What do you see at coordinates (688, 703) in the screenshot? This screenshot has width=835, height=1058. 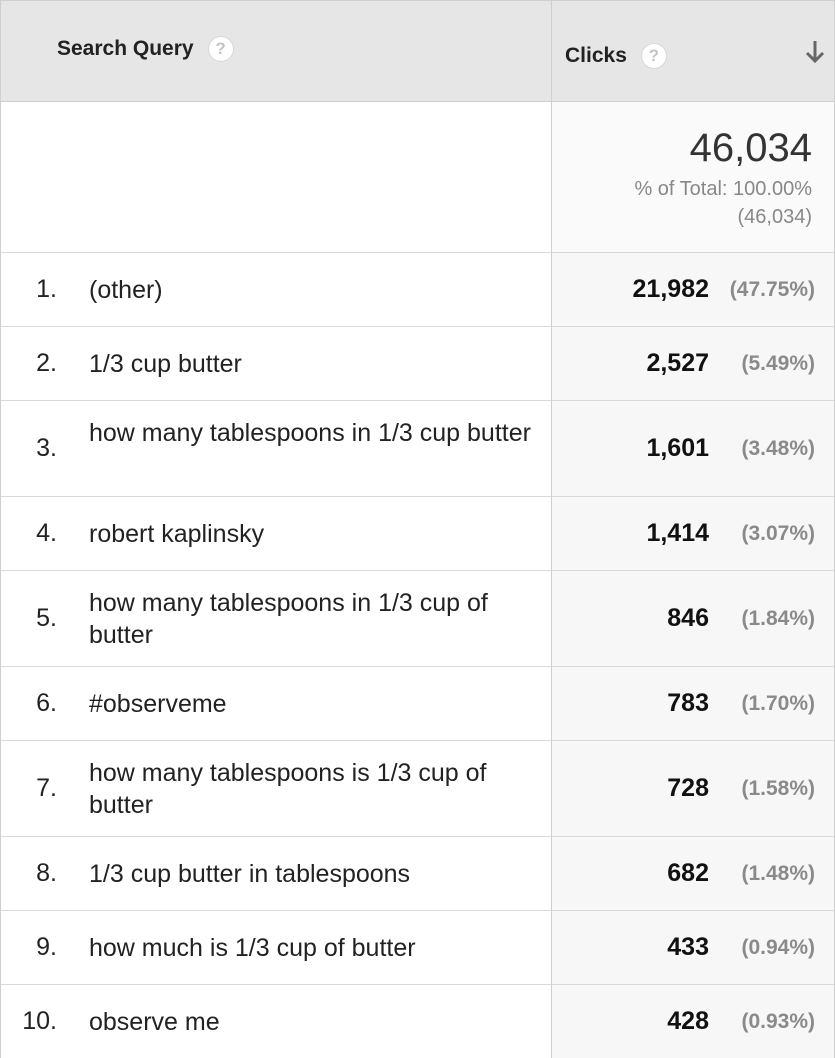 I see `clicks-value: 783` at bounding box center [688, 703].